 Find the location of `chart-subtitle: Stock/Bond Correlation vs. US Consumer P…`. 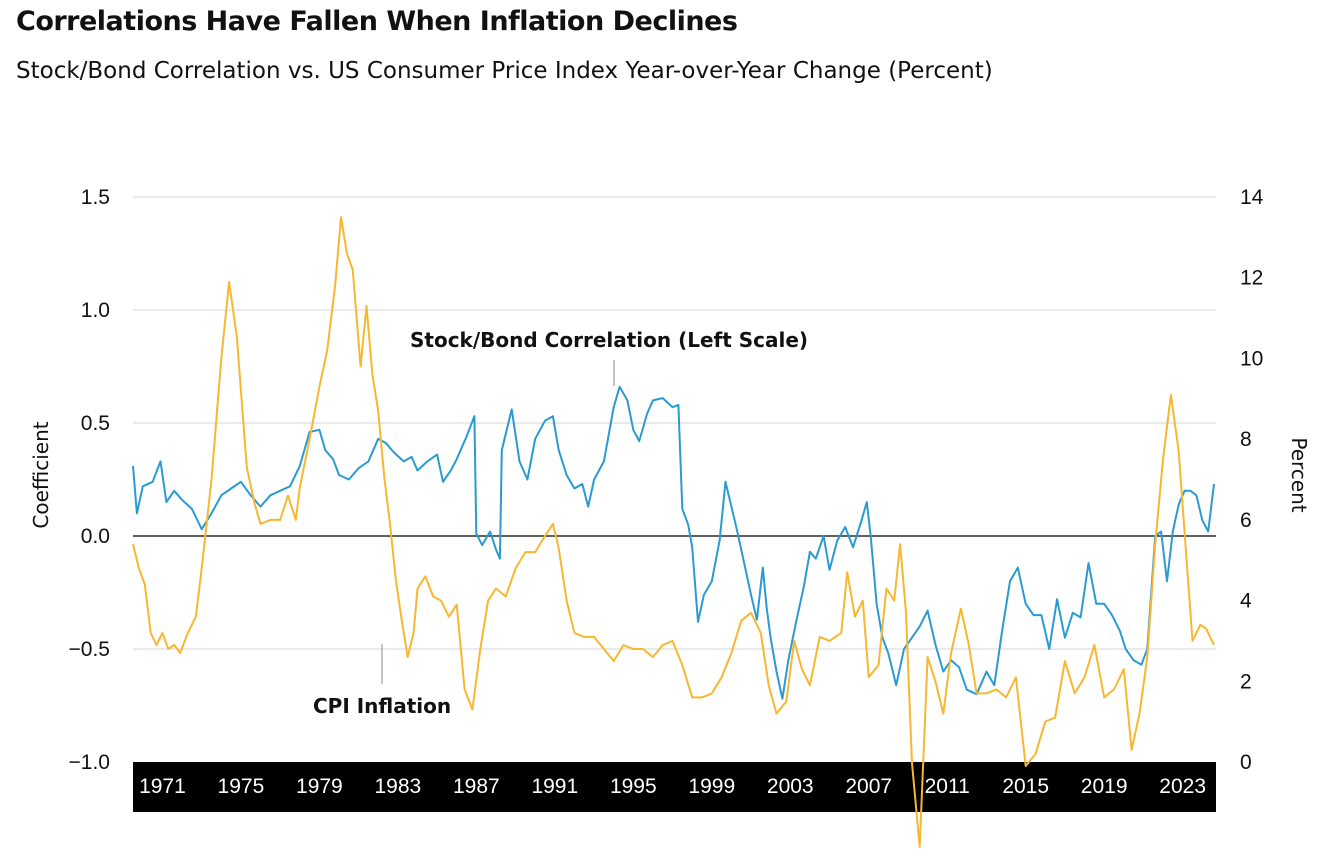

chart-subtitle: Stock/Bond Correlation vs. US Consumer P… is located at coordinates (504, 71).